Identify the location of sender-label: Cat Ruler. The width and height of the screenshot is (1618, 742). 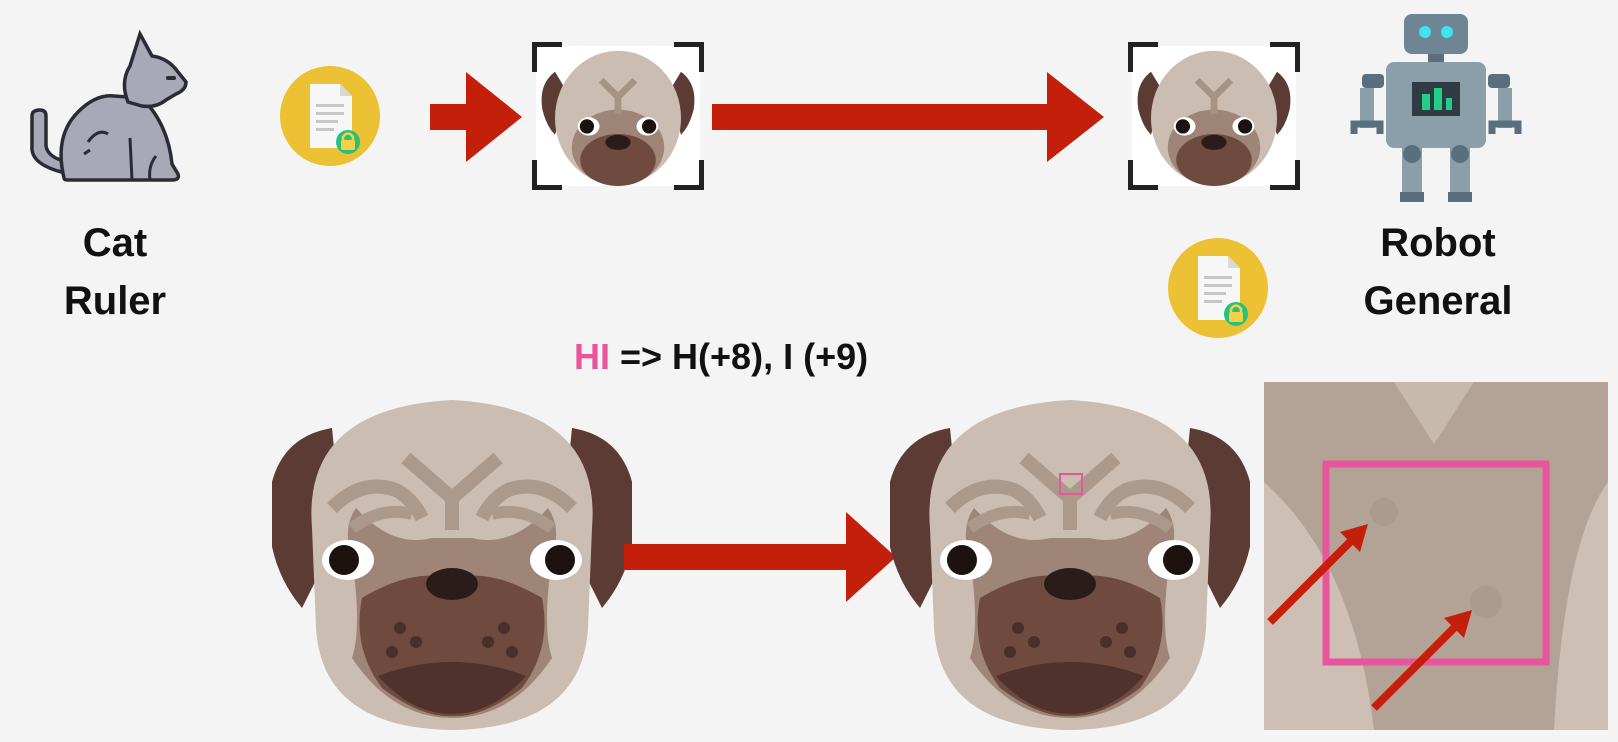
(115, 272).